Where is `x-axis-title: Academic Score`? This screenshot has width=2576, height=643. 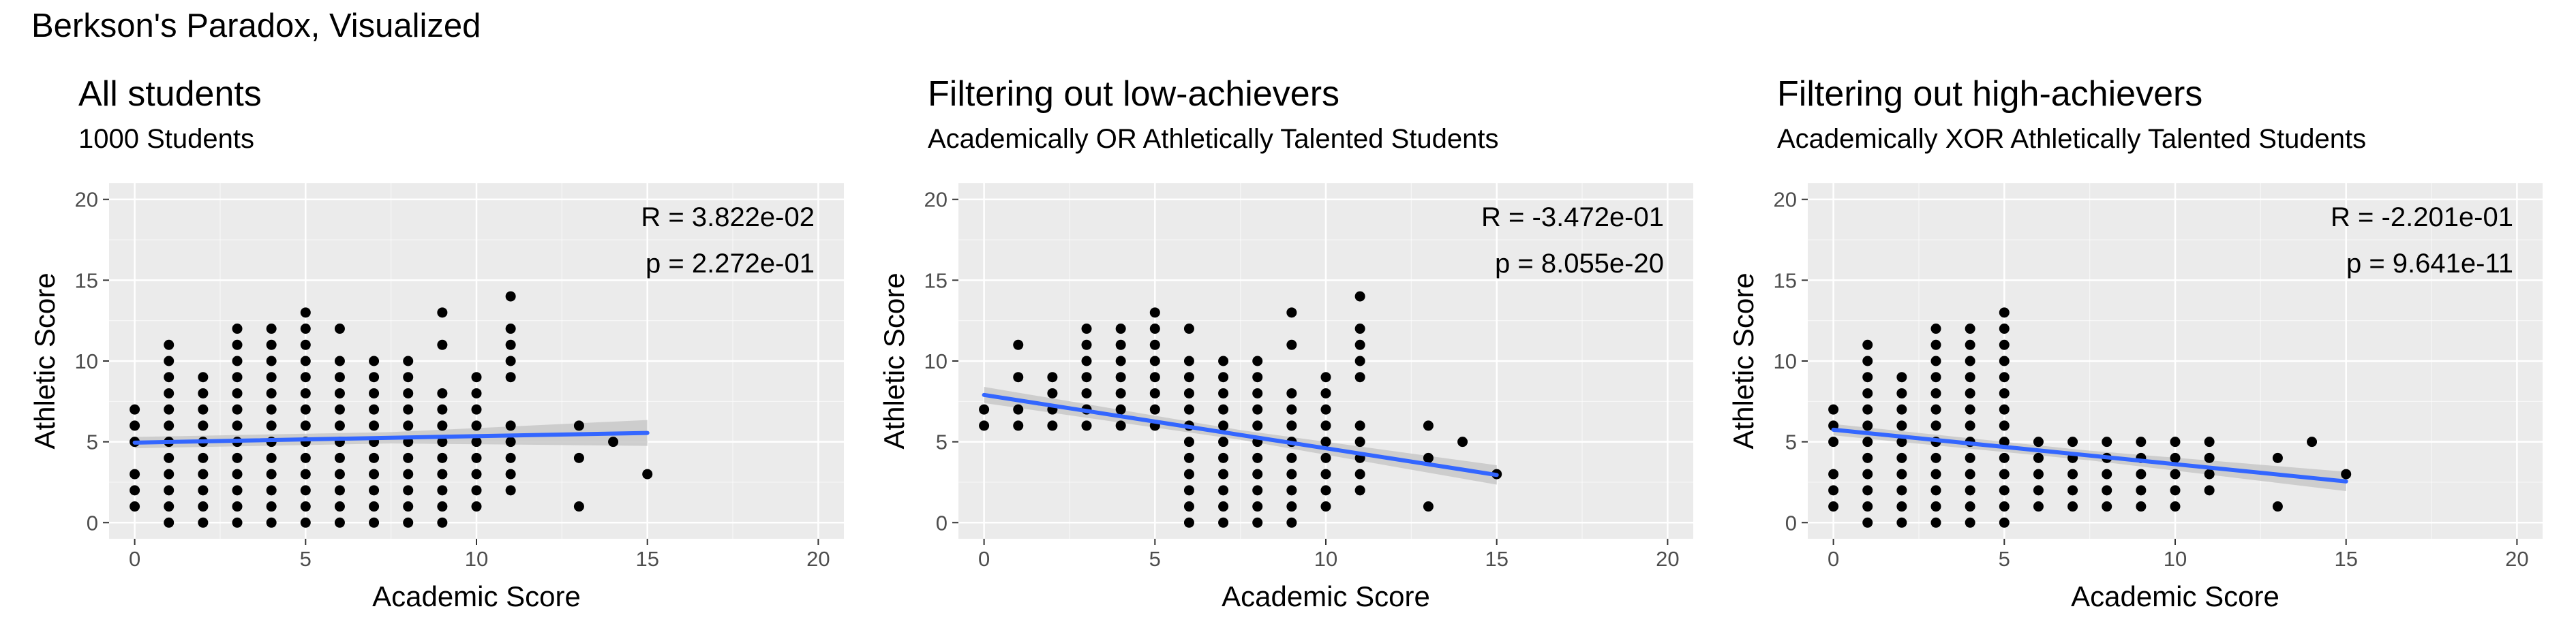
x-axis-title: Academic Score is located at coordinates (1326, 596).